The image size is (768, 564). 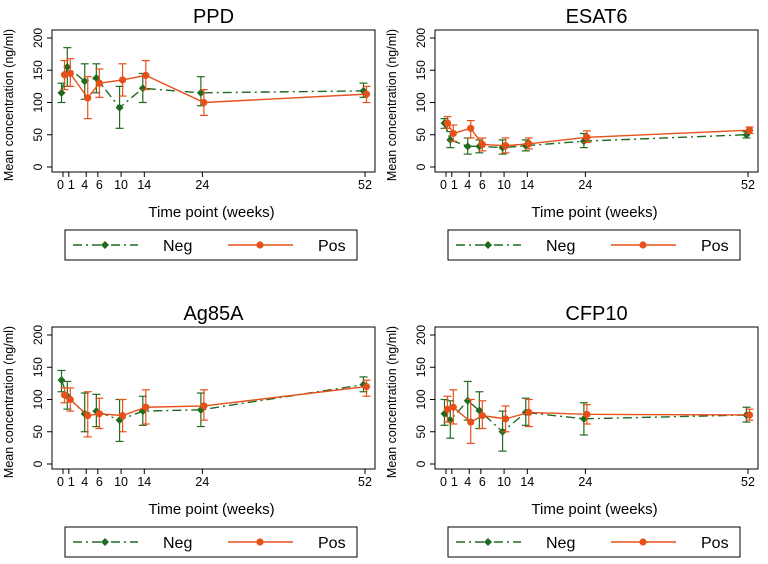 What do you see at coordinates (421, 367) in the screenshot?
I see `y-tick-label: 150` at bounding box center [421, 367].